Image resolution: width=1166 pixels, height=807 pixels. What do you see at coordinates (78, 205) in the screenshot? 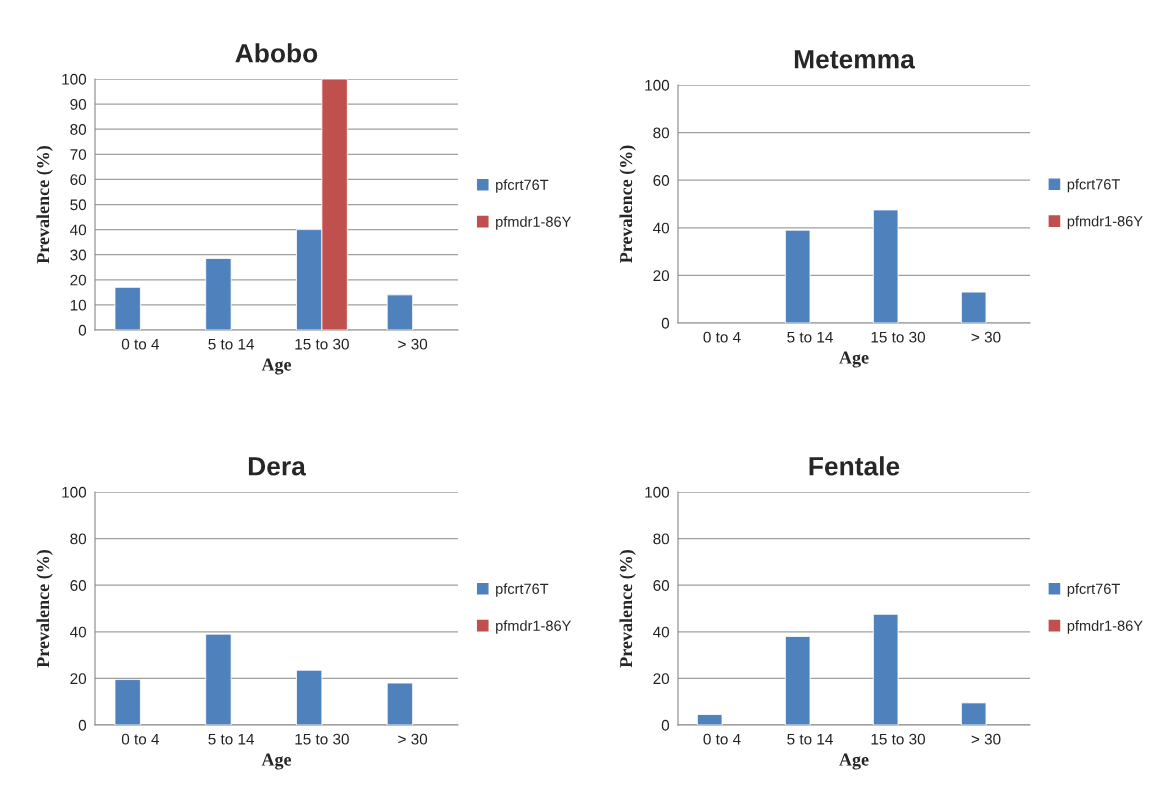
I see `y-tick-label: 50` at bounding box center [78, 205].